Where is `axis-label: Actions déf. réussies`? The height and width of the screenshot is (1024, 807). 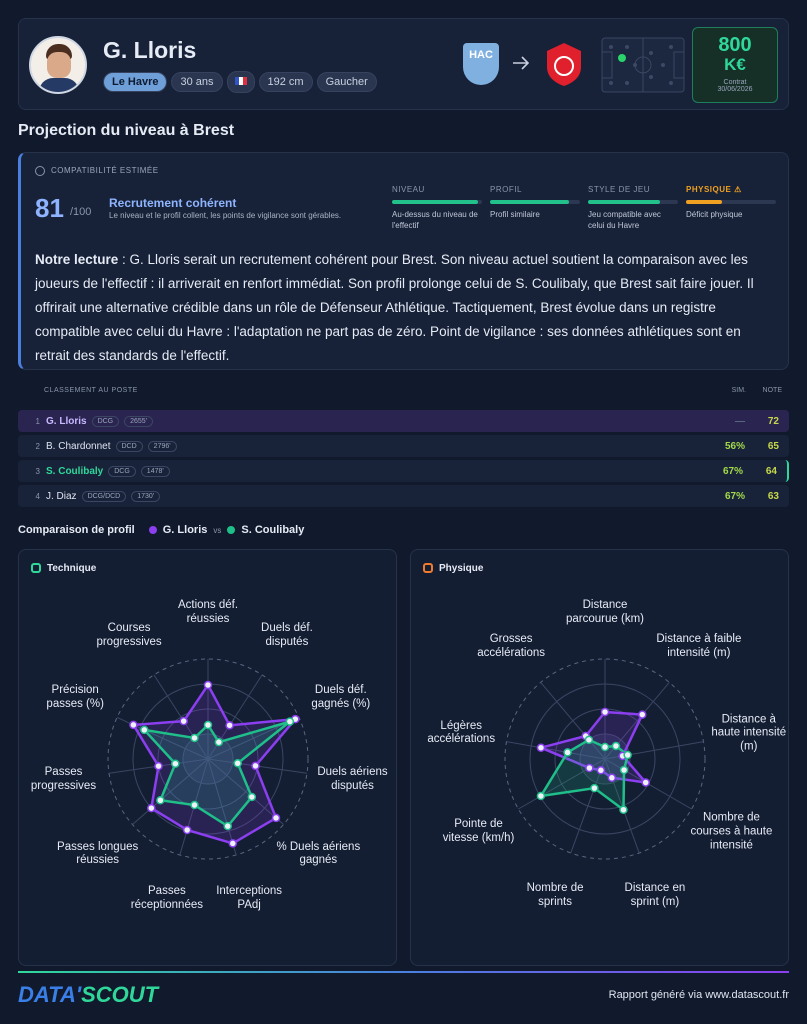 axis-label: Actions déf. réussies is located at coordinates (208, 612).